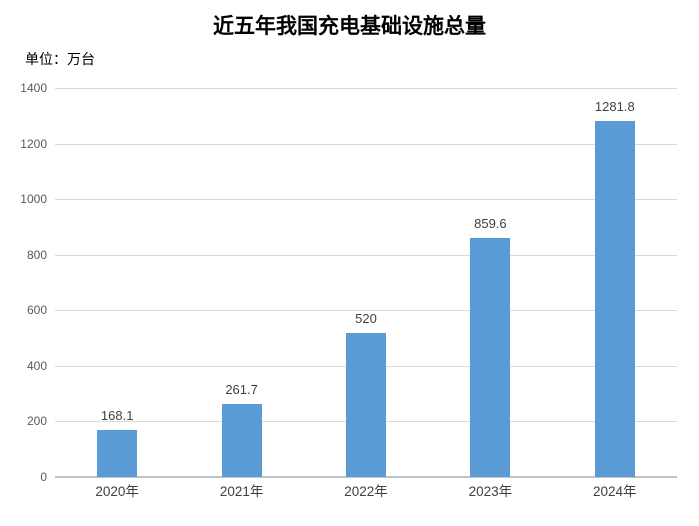 This screenshot has height=526, width=699. Describe the element at coordinates (366, 477) in the screenshot. I see `x-axis-line` at that location.